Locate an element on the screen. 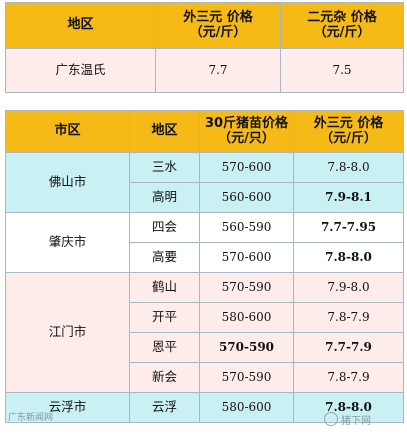 Image resolution: width=407 pixels, height=434 pixels. table-row: 佛山市 三水 570-600 7.8-8.0 is located at coordinates (204, 182).